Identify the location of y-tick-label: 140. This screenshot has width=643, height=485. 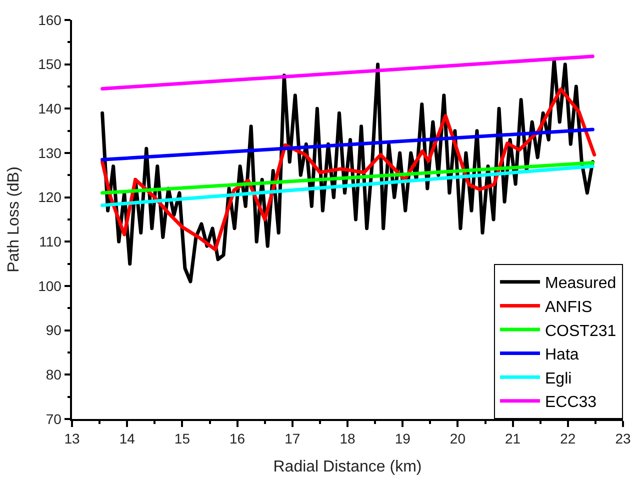
(50, 108).